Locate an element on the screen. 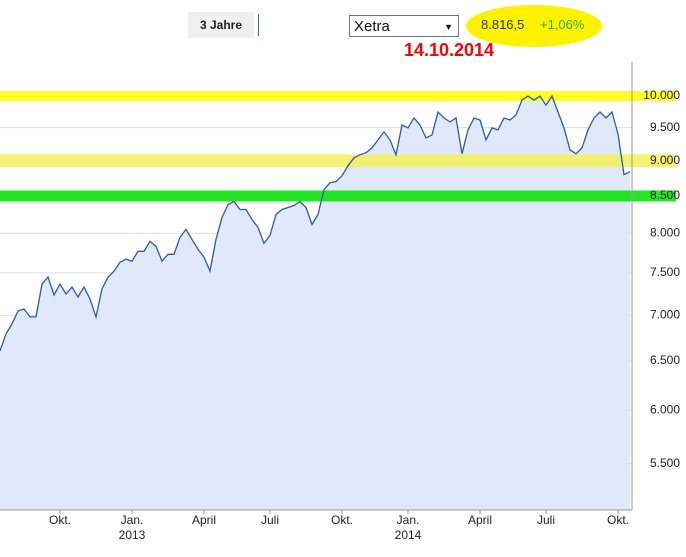 This screenshot has width=686, height=557. range-button: 3 Jahre is located at coordinates (221, 25).